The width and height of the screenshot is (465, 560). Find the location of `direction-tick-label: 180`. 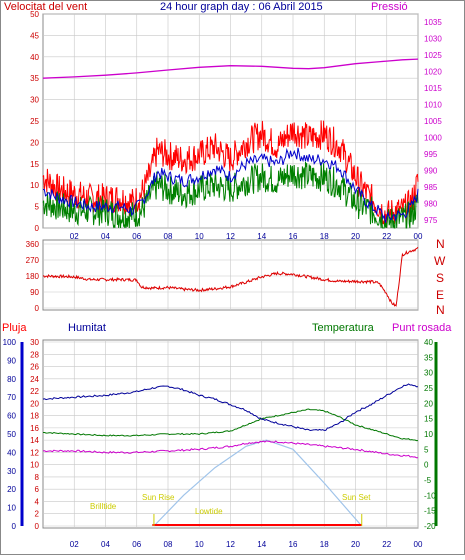

direction-tick-label: 180 is located at coordinates (33, 276).